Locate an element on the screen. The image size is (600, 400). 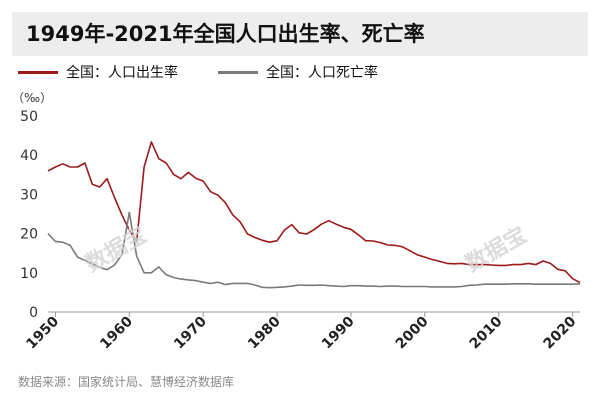
title-bar: 1949年-2021年全国人口出生率、死亡率 is located at coordinates (300, 34).